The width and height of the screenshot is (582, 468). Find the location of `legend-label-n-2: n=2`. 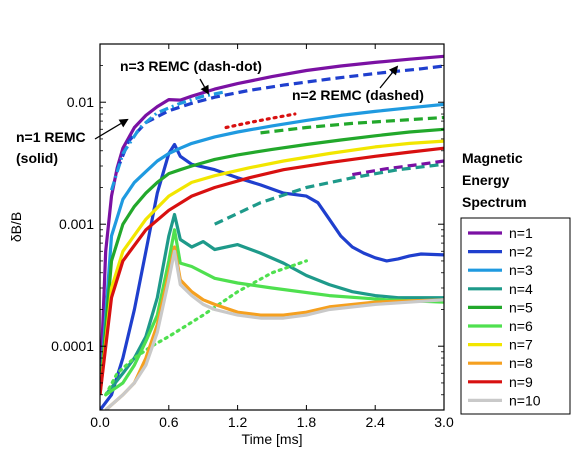

legend-label-n-2: n=2 is located at coordinates (521, 252).